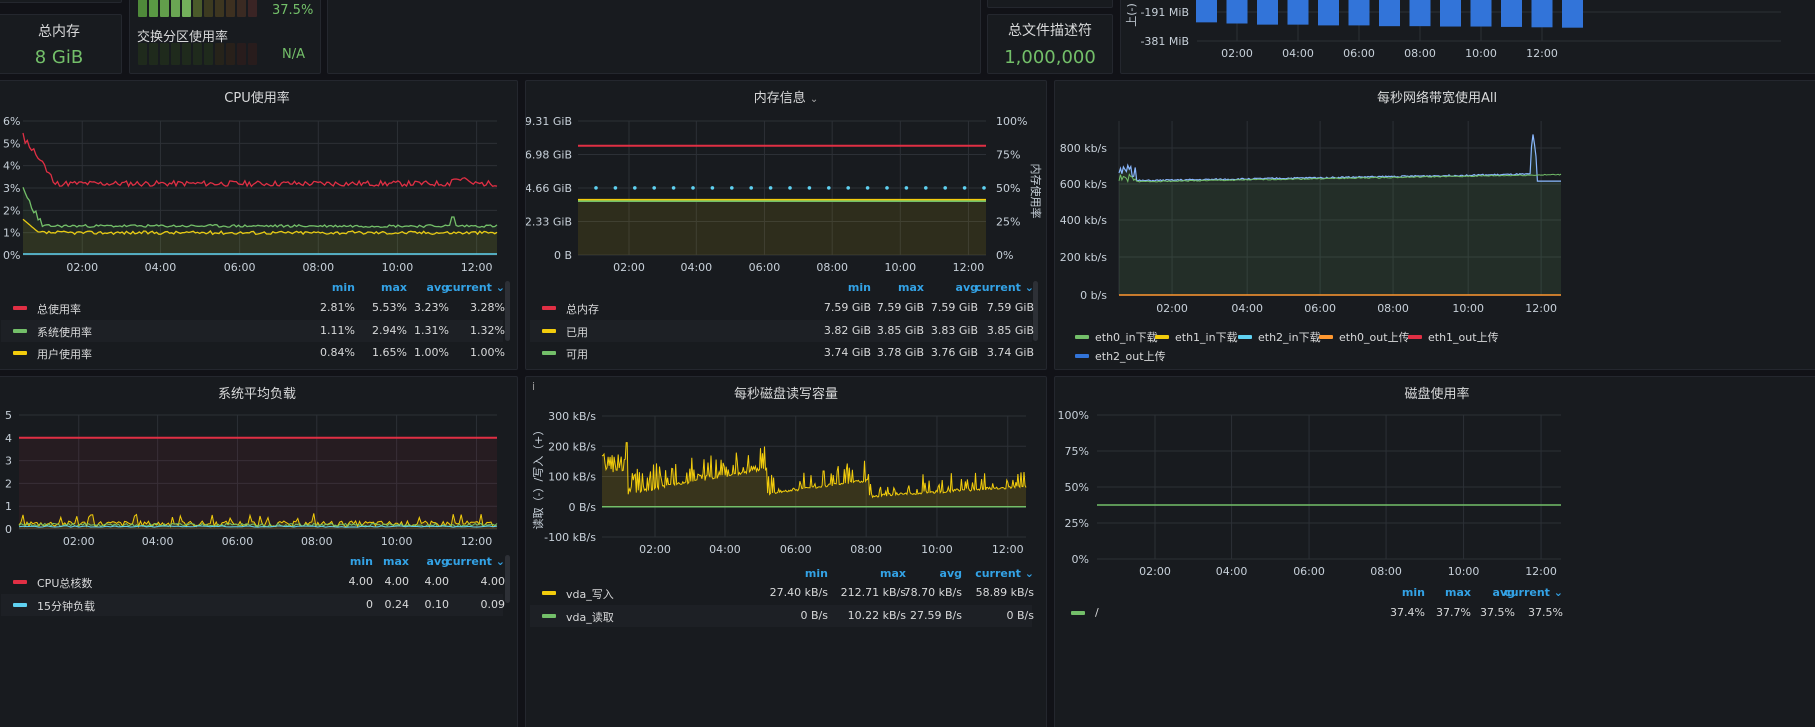  I want to click on legend-max-value: 5.53%, so click(389, 307).